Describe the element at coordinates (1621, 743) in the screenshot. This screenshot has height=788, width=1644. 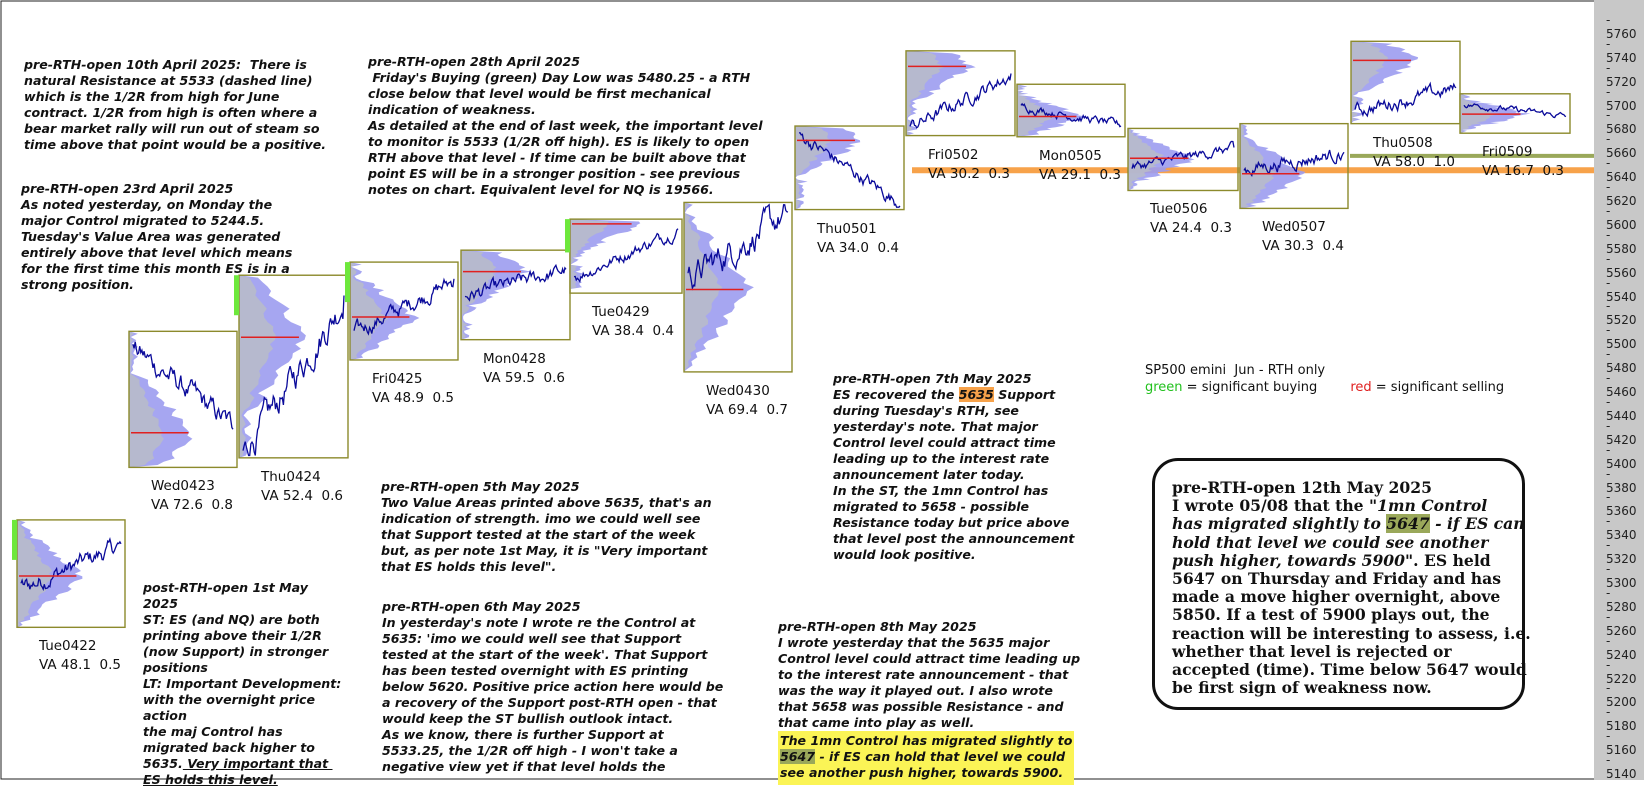
I see `y-tick-label: - 5160` at that location.